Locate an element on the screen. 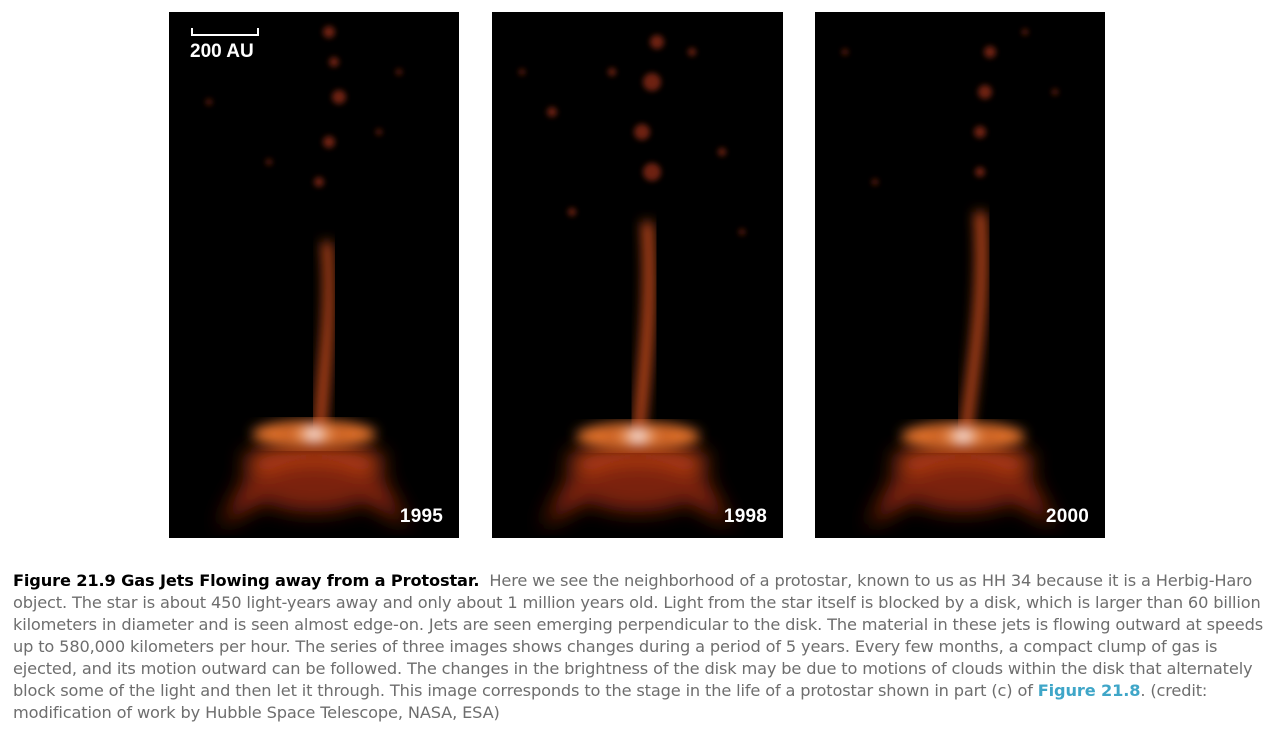 The height and width of the screenshot is (734, 1272). panel-year-label: 1998 is located at coordinates (745, 516).